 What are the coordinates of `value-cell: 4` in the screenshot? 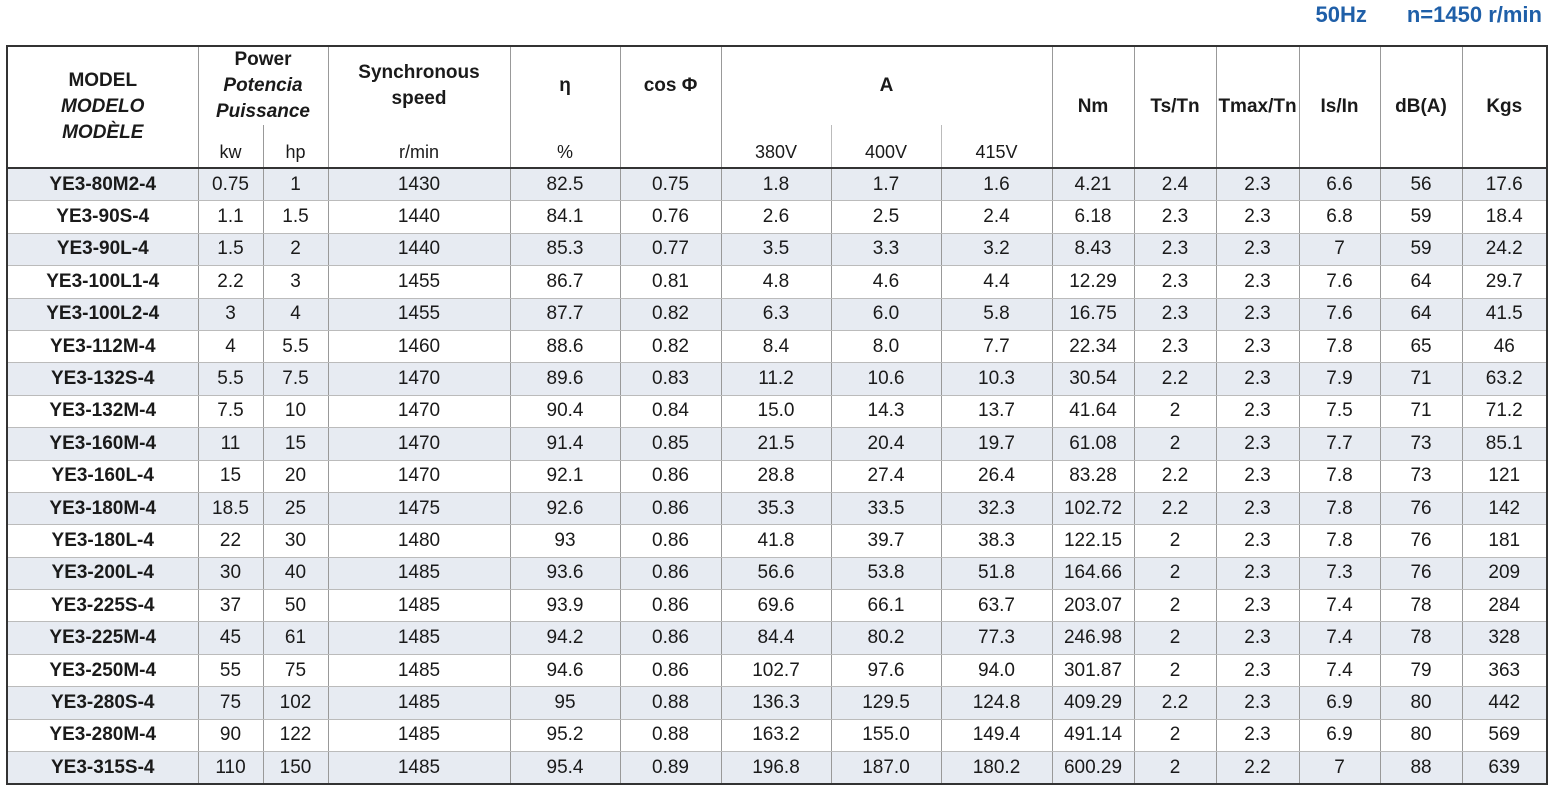 It's located at (230, 347).